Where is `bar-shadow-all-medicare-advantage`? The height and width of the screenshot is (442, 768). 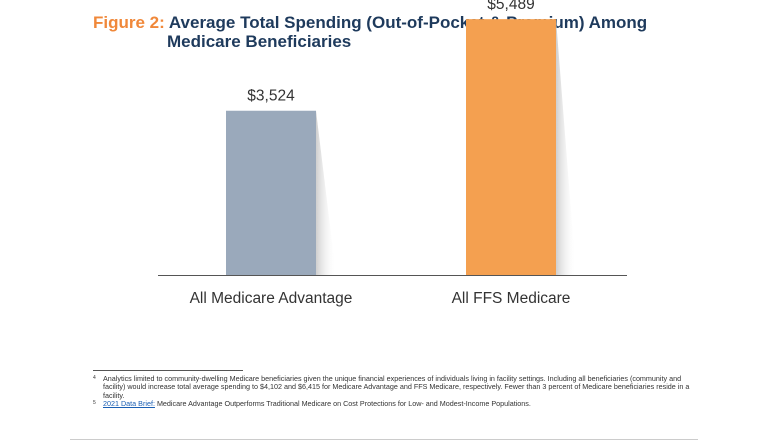
bar-shadow-all-medicare-advantage is located at coordinates (326, 193).